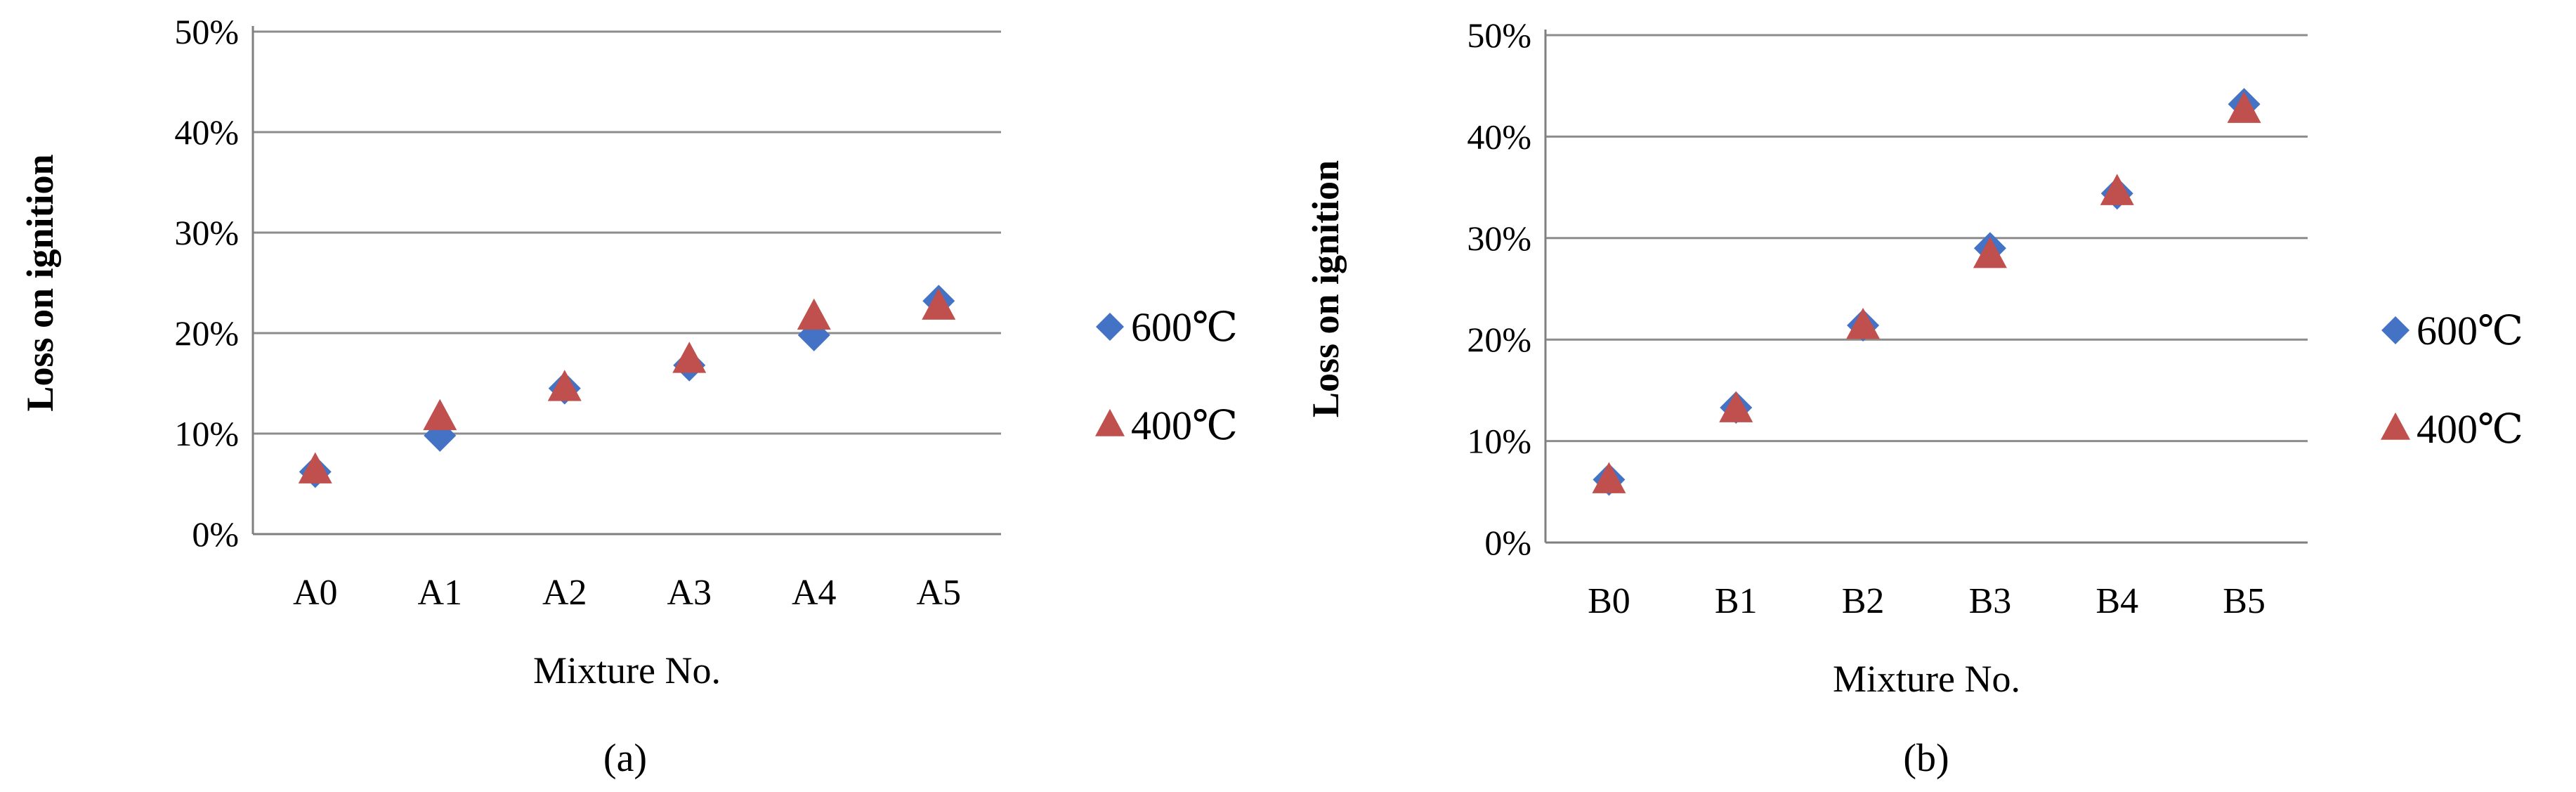 The width and height of the screenshot is (2576, 792). I want to click on panel-label: (a), so click(625, 758).